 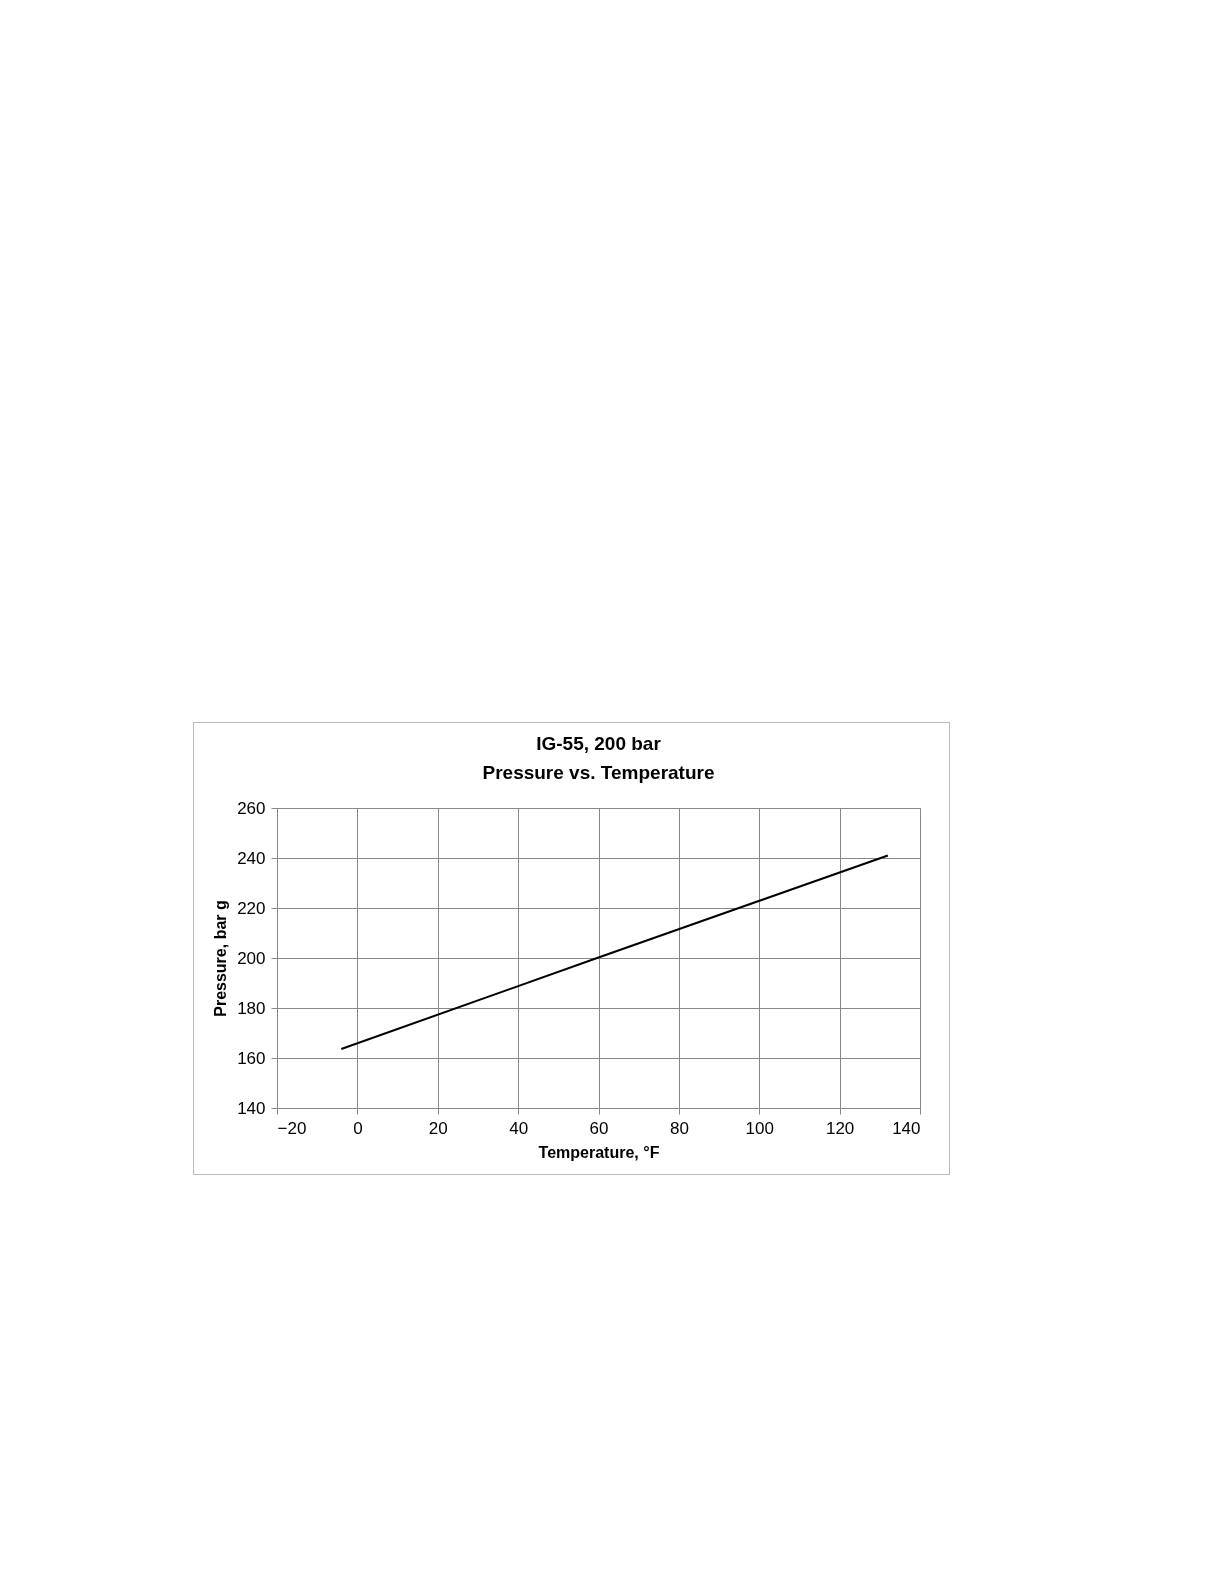 What do you see at coordinates (759, 1128) in the screenshot?
I see `x-tick-label: 100` at bounding box center [759, 1128].